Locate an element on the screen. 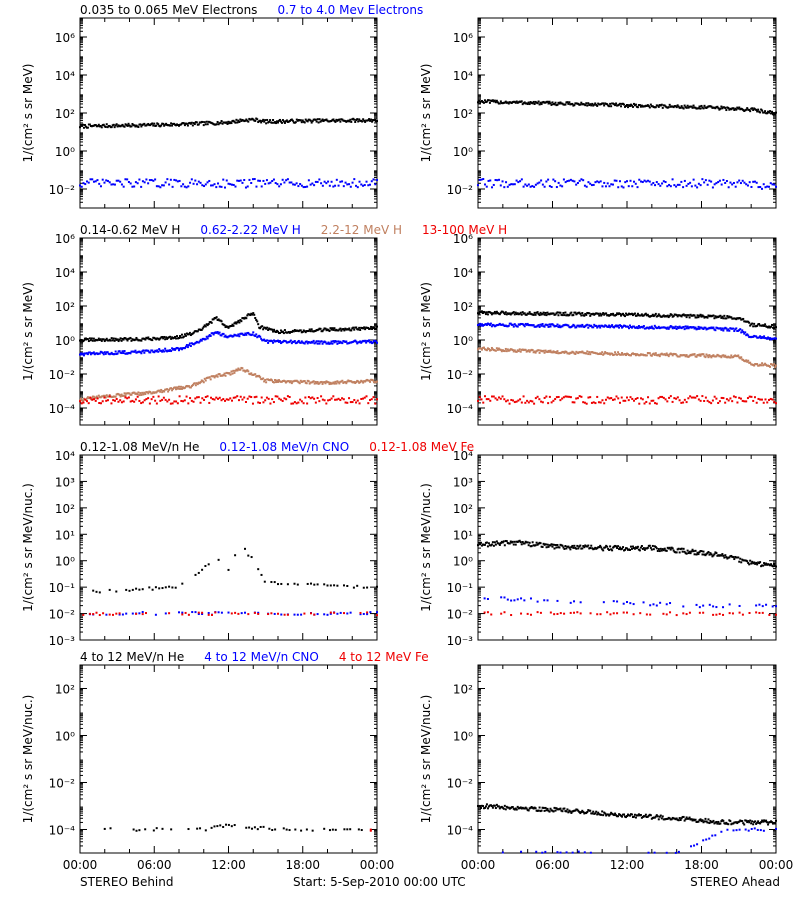  y-tick-label: 10⁻² is located at coordinates (62, 190).